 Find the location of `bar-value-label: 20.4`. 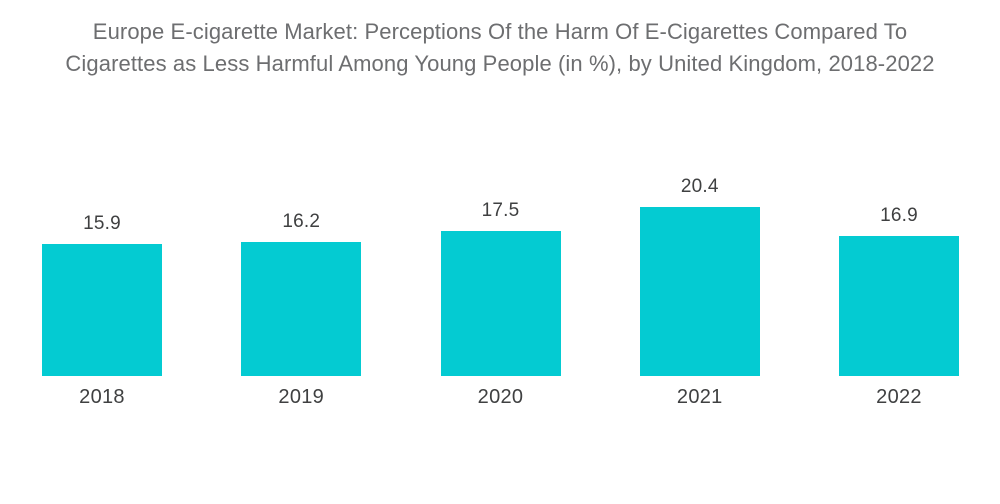

bar-value-label: 20.4 is located at coordinates (699, 186).